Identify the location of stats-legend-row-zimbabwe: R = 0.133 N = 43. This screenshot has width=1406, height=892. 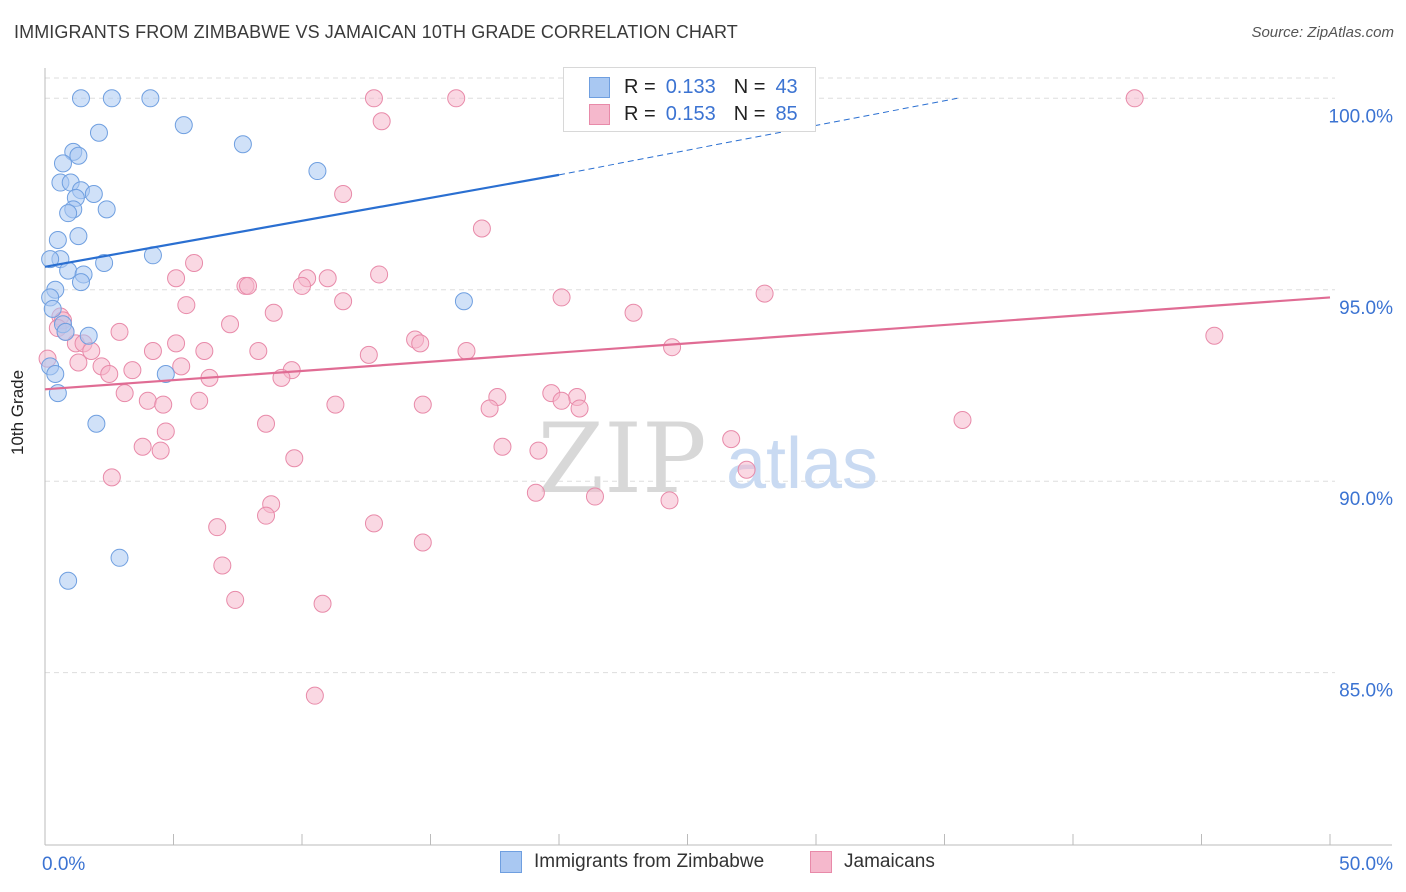
(681, 87).